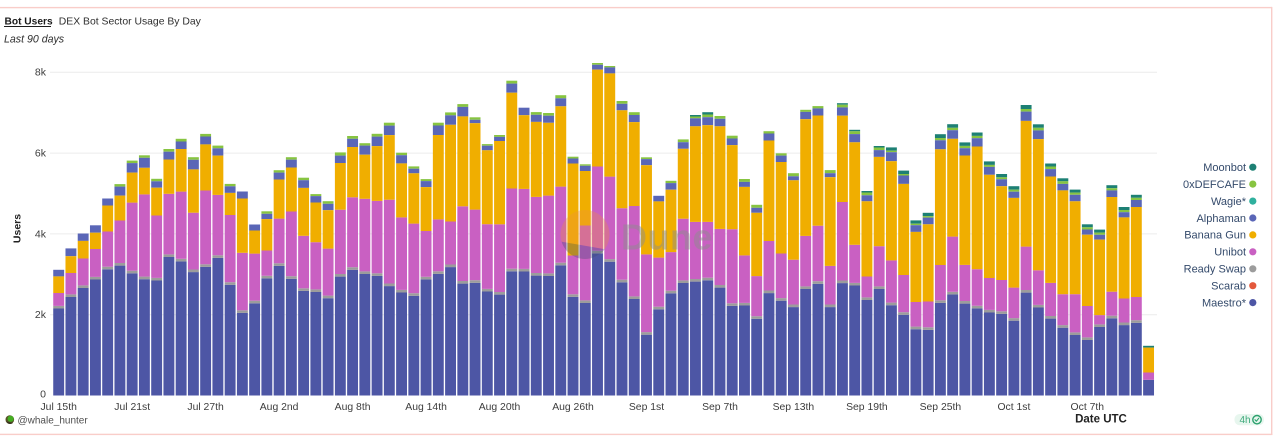 Image resolution: width=1280 pixels, height=437 pixels. Describe the element at coordinates (1224, 303) in the screenshot. I see `svg-text: Maestro*` at that location.